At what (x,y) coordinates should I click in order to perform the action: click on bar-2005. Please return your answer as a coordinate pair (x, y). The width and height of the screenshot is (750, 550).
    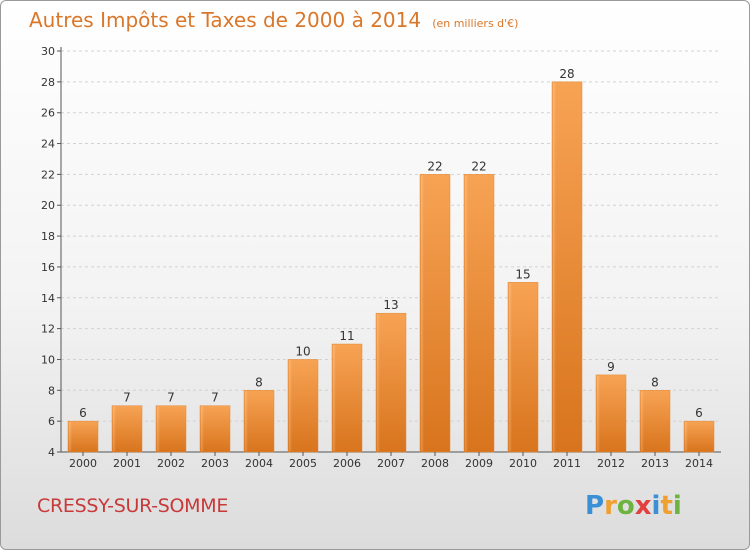
    Looking at the image, I should click on (303, 406).